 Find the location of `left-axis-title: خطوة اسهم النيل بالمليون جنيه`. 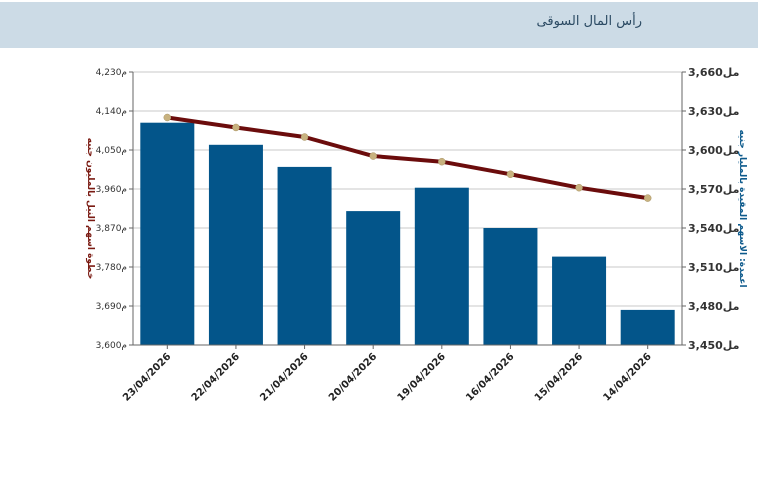

left-axis-title: خطوة اسهم النيل بالمليون جنيه is located at coordinates (90, 209).